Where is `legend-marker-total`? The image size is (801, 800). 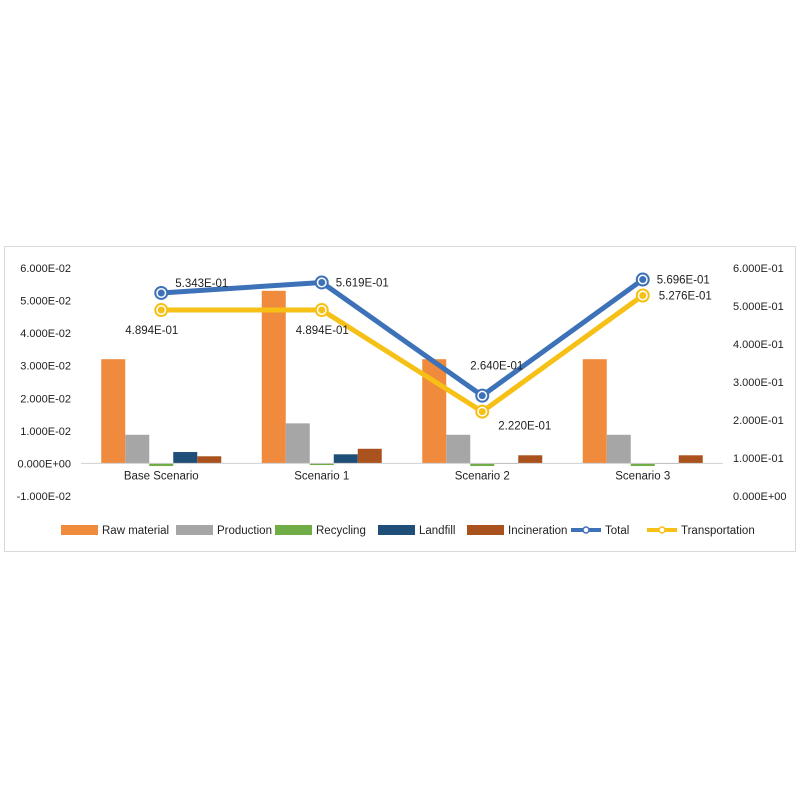
legend-marker-total is located at coordinates (586, 530).